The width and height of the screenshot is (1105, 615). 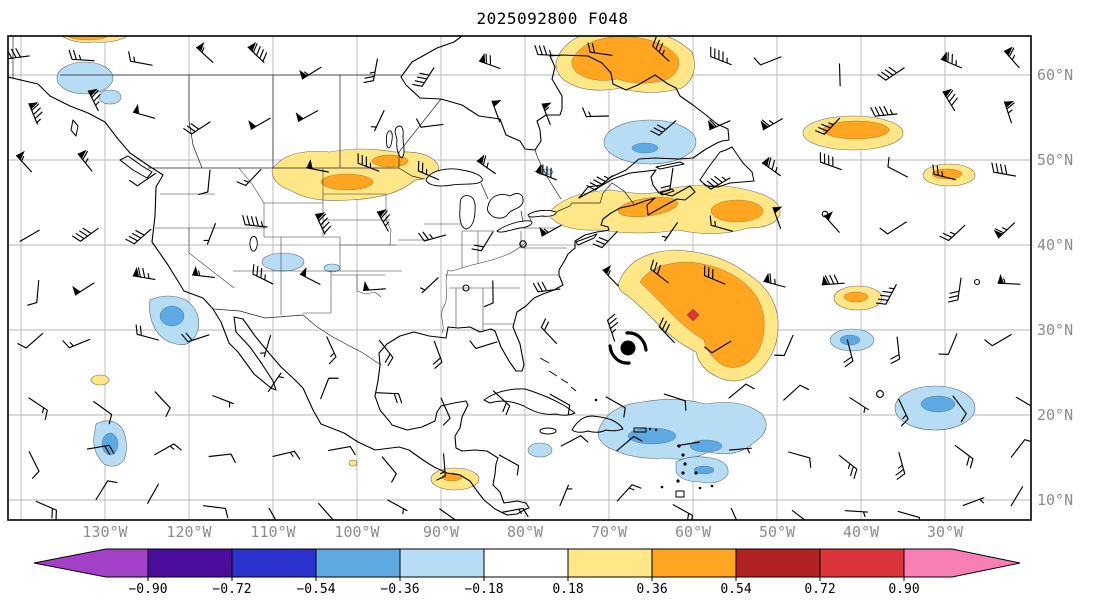 What do you see at coordinates (652, 589) in the screenshot?
I see `colorbar-tick-label: 0.36` at bounding box center [652, 589].